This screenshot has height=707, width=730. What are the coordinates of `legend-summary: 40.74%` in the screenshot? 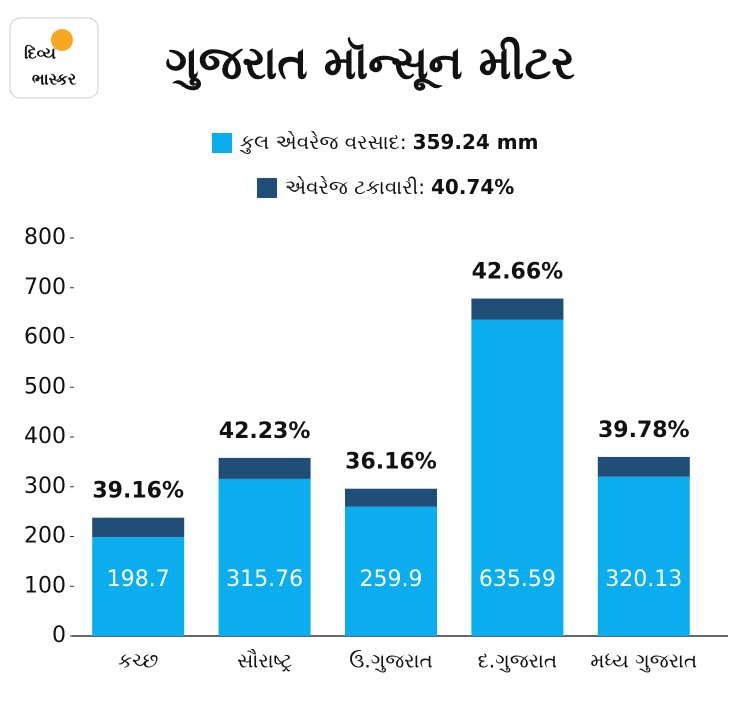 It's located at (472, 187).